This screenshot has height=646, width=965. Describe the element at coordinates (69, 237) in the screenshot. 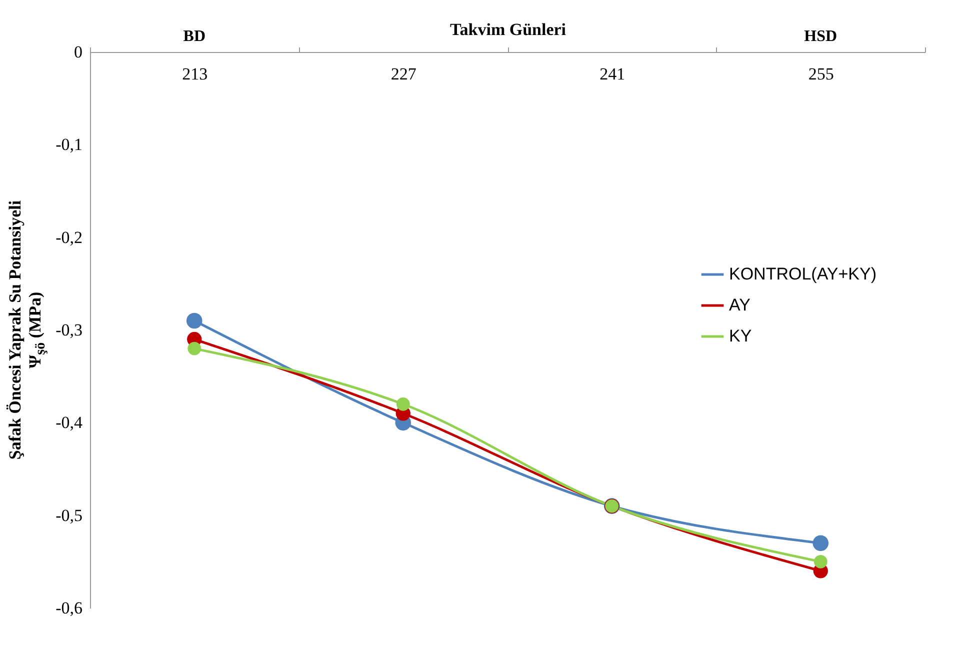

I see `y-tick-label: -0,2` at that location.